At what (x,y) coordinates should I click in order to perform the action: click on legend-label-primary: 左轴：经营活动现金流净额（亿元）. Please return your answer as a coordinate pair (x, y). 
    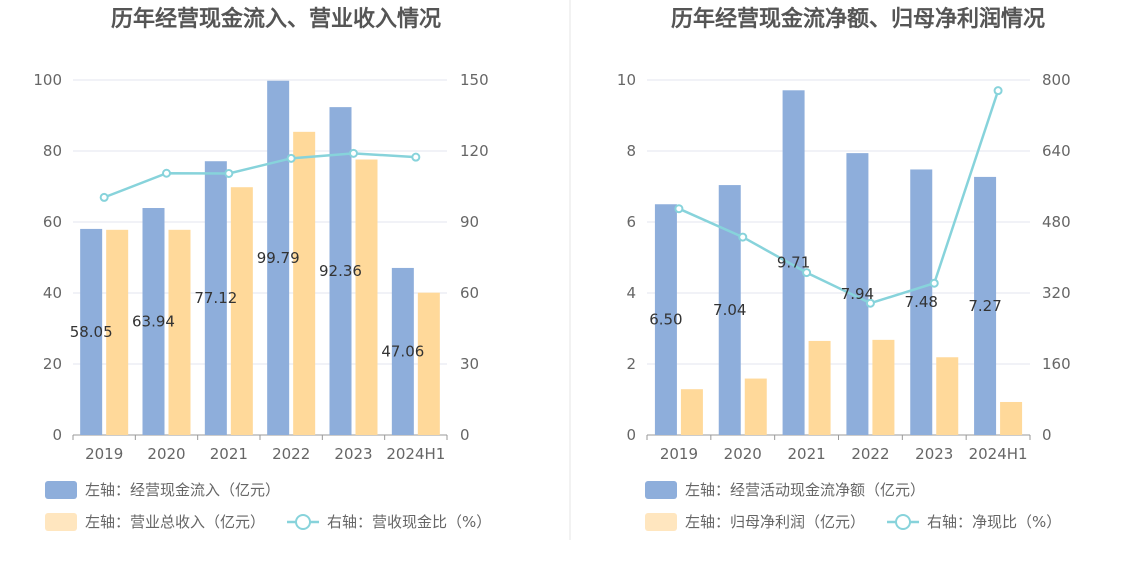
    Looking at the image, I should click on (805, 490).